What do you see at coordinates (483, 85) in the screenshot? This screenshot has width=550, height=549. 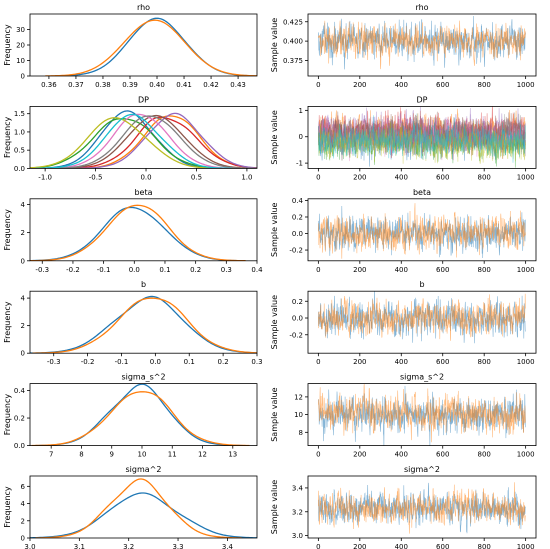 I see `trace-rho-x-tick-label: 800` at bounding box center [483, 85].